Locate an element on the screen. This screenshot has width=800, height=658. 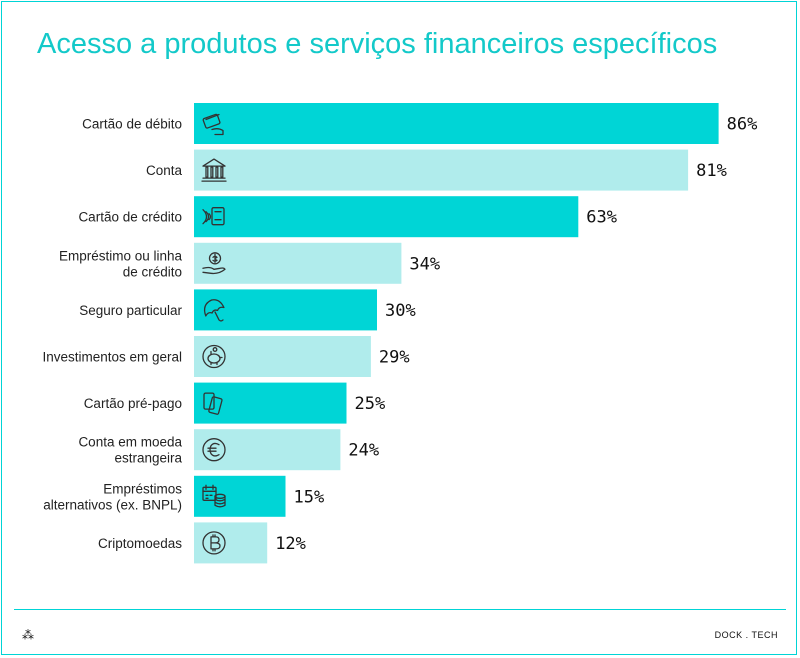
category-label-6: Investimentos em geral is located at coordinates (112, 357).